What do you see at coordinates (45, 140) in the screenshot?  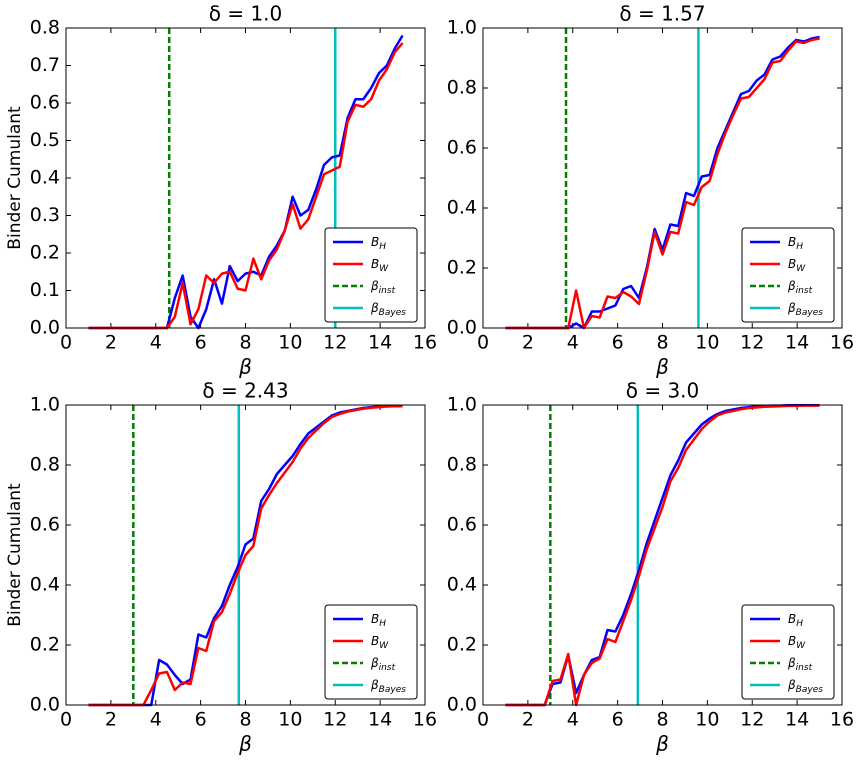 I see `y-tick-label: 0.5` at bounding box center [45, 140].